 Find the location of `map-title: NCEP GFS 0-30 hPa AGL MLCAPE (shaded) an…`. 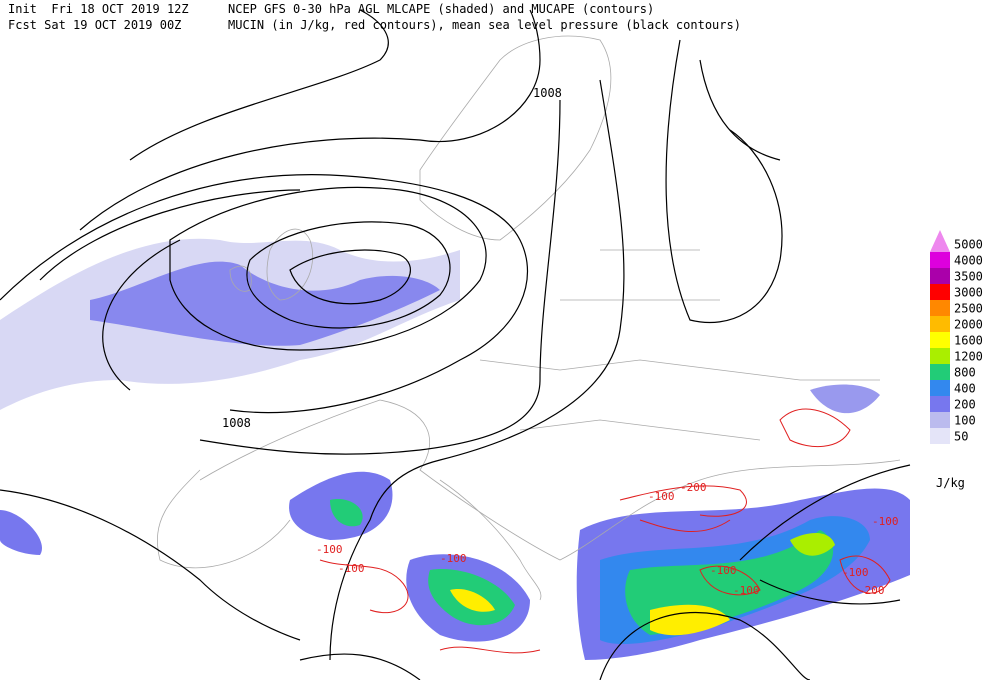

map-title: NCEP GFS 0-30 hPa AGL MLCAPE (shaded) an… is located at coordinates (441, 9).